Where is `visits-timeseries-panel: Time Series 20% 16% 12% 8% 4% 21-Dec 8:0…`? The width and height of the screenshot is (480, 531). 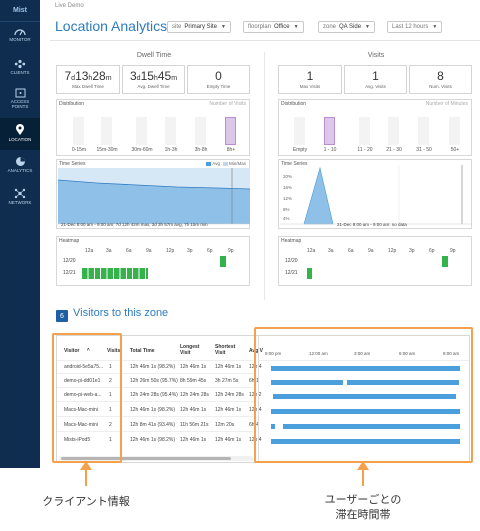
visits-timeseries-panel: Time Series 20% 16% 12% 8% 4% 21-Dec 8:0… is located at coordinates (375, 194).